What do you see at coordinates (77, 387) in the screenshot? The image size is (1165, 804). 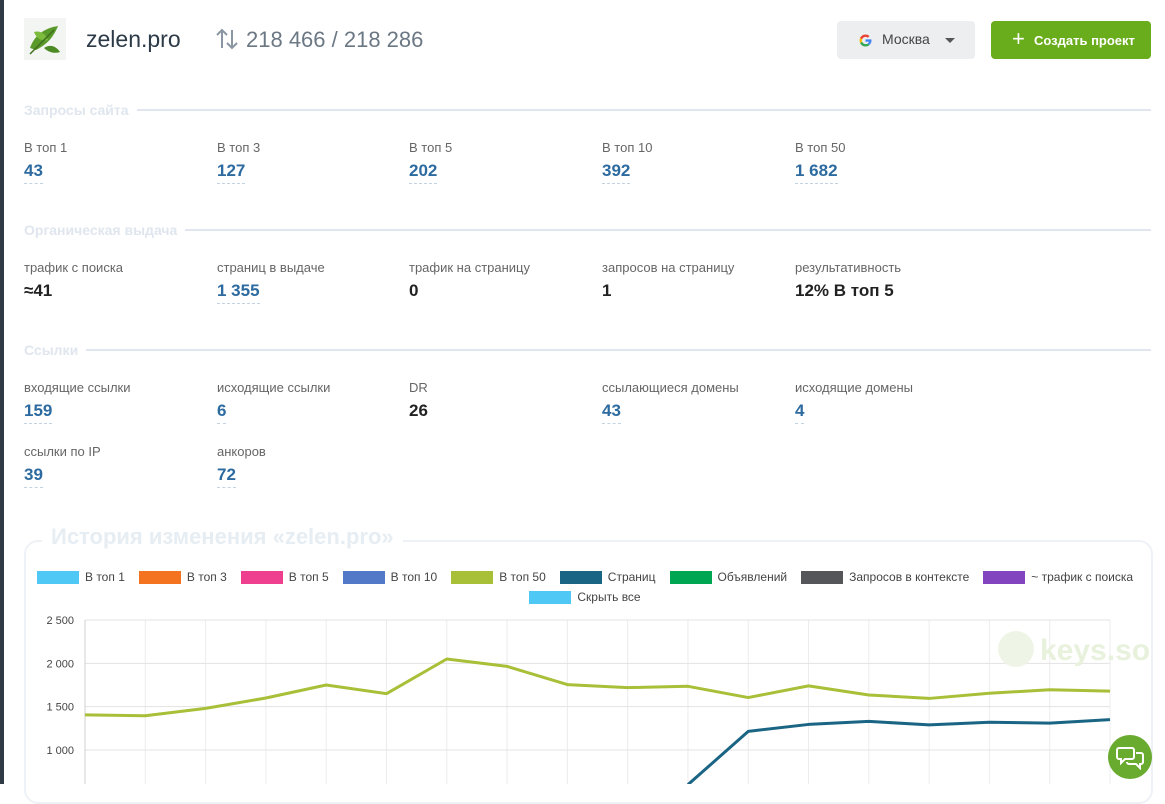 I see `metric-label: входящие ссылки` at bounding box center [77, 387].